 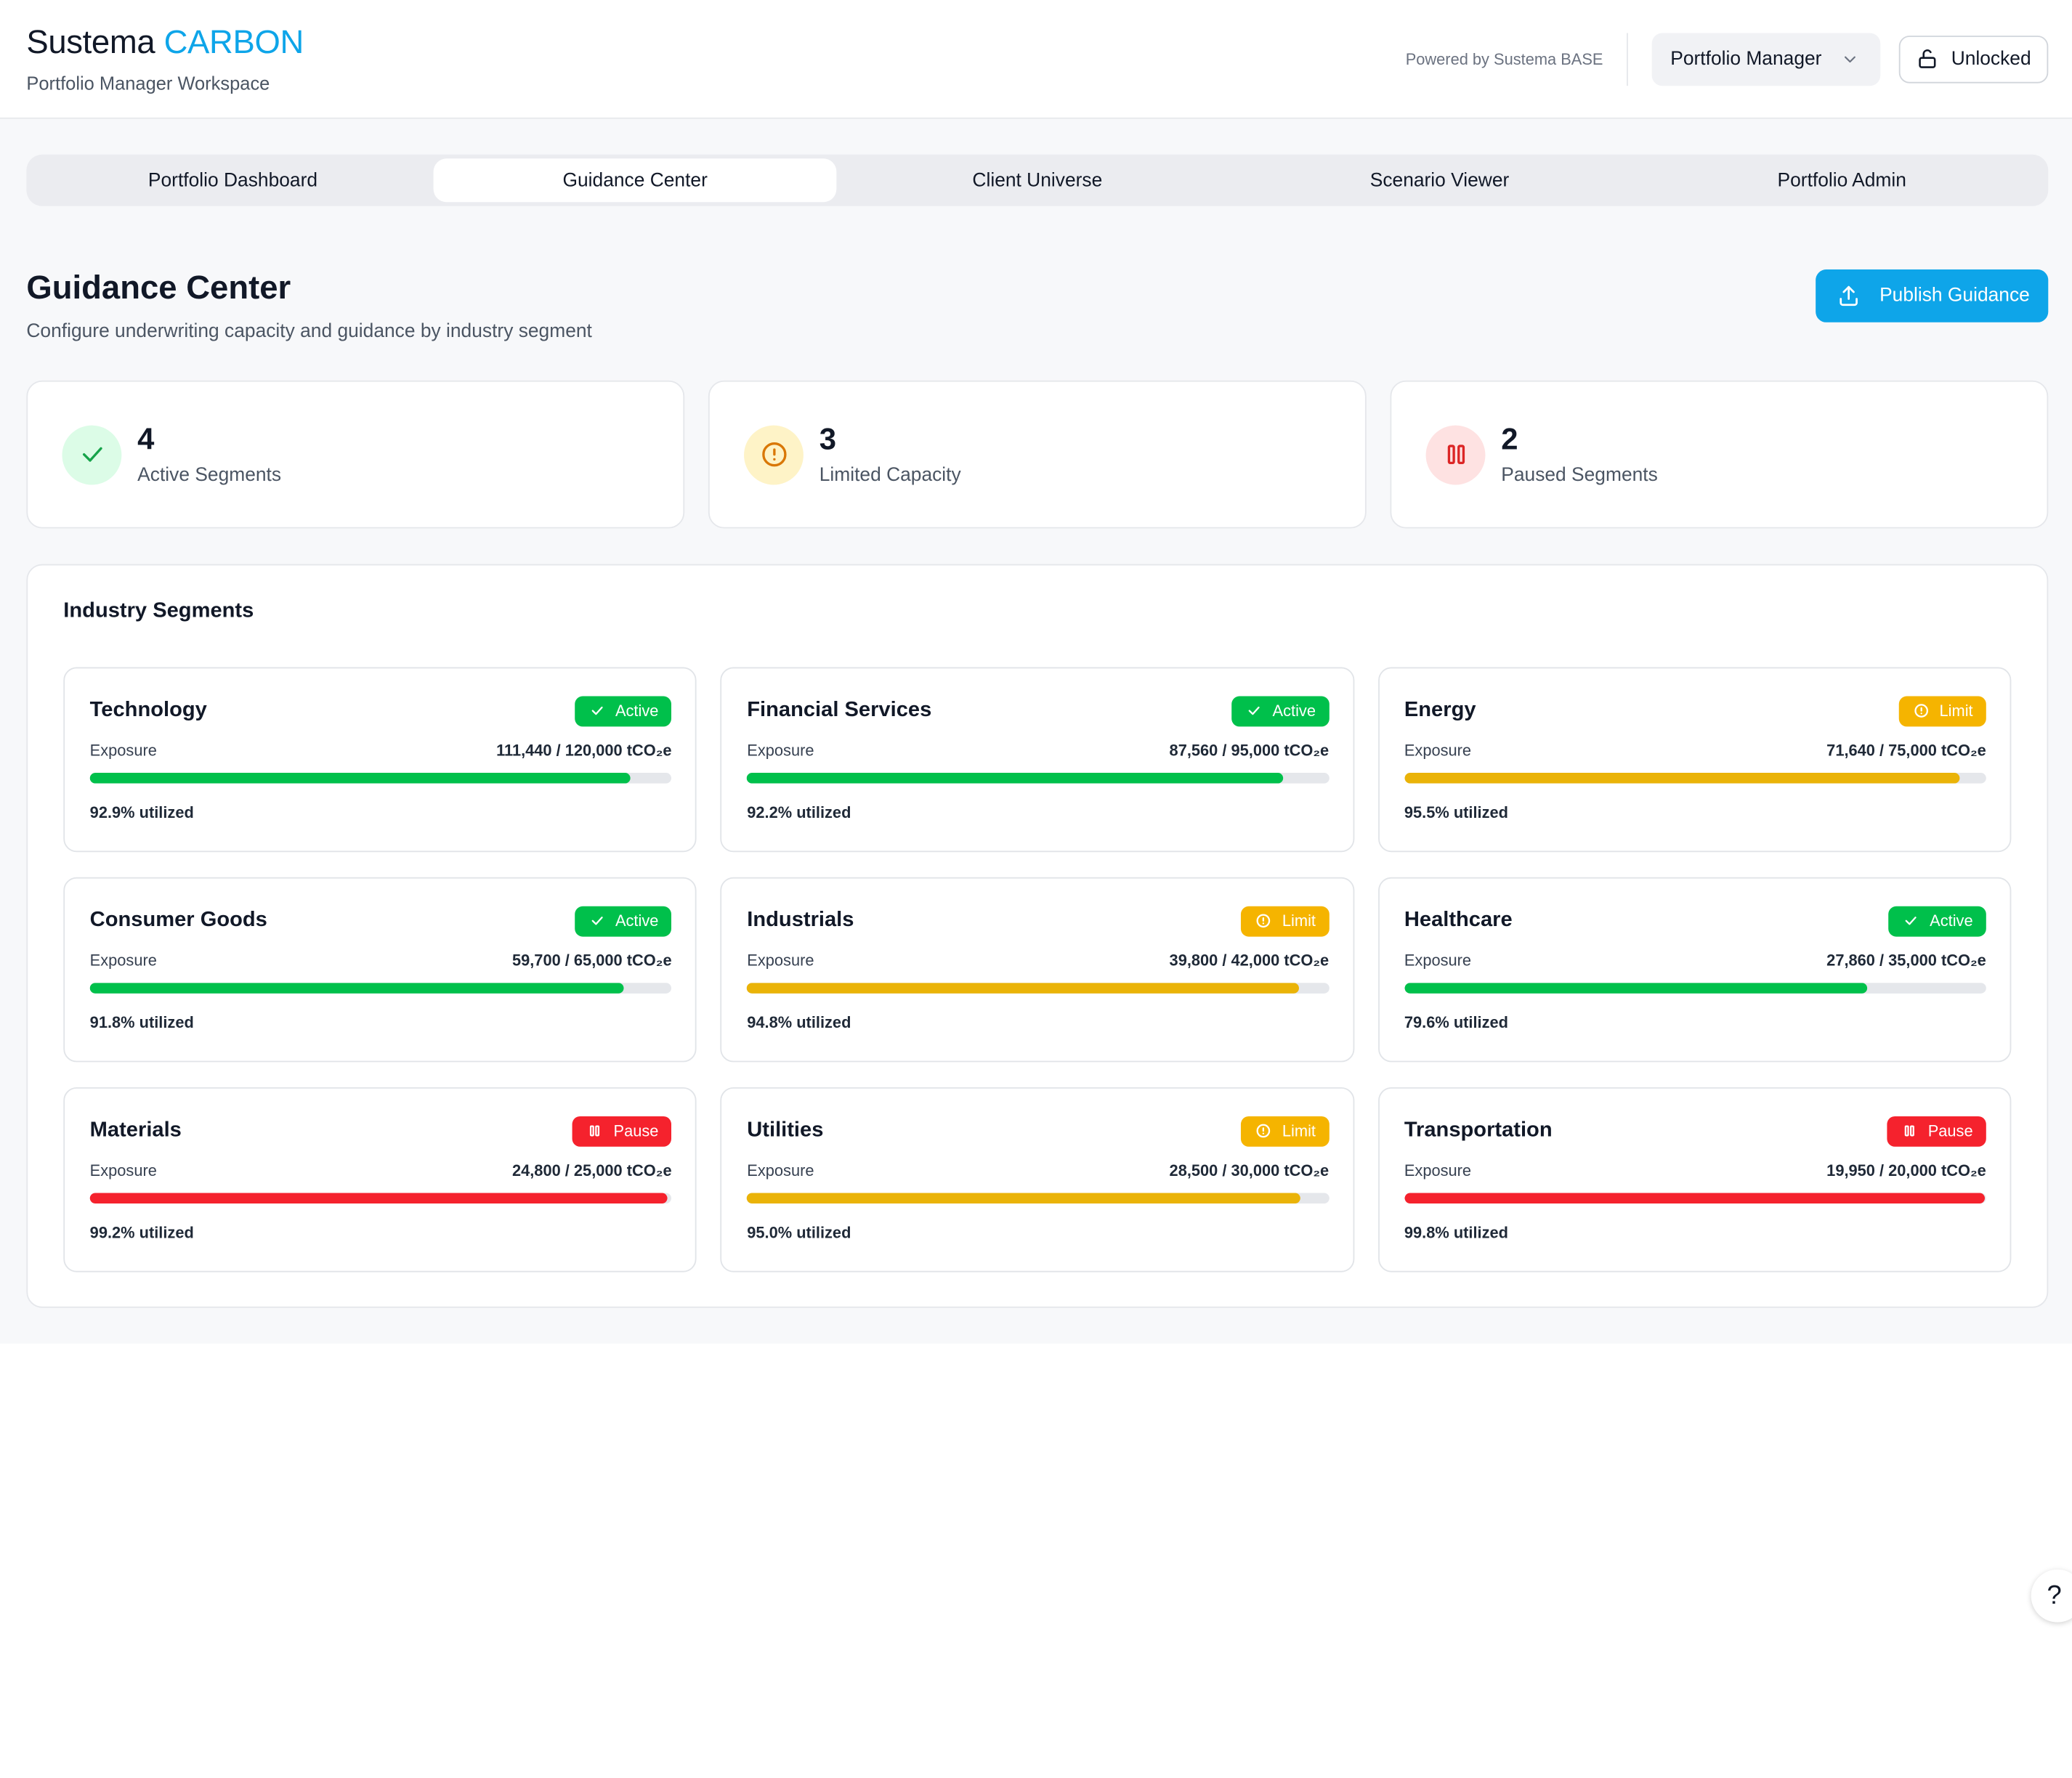 What do you see at coordinates (584, 750) in the screenshot?
I see `exposure-value: 111,440 / 120,000 tCO₂e` at bounding box center [584, 750].